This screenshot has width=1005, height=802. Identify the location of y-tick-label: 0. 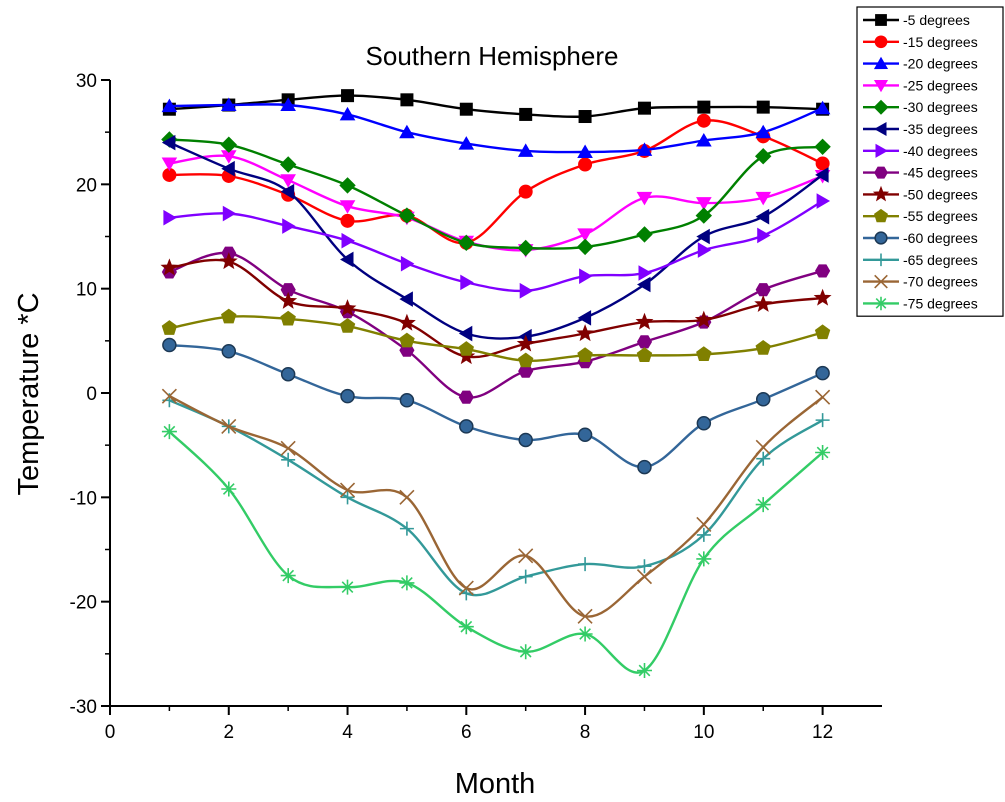
(91, 394).